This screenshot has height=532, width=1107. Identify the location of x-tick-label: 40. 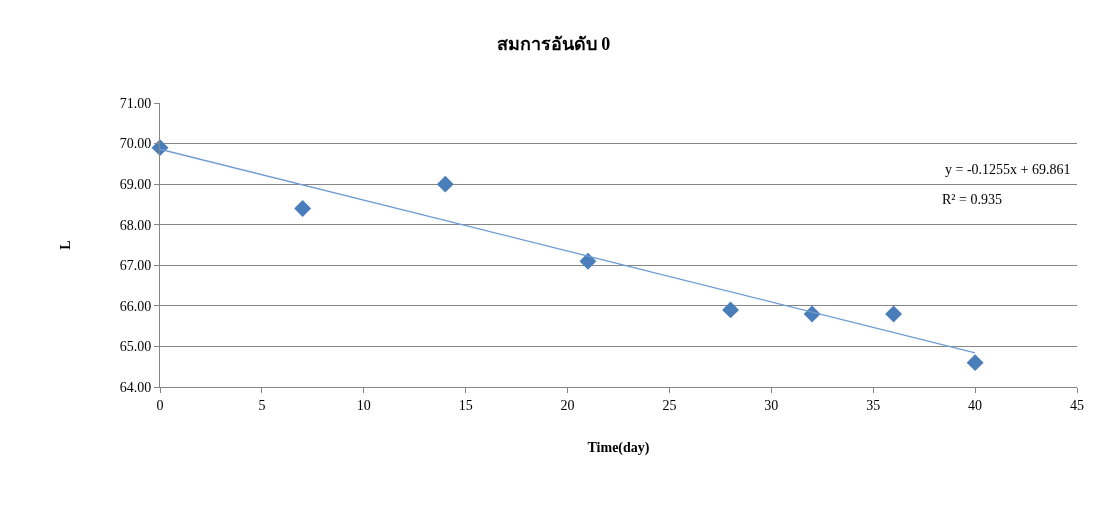
(975, 405).